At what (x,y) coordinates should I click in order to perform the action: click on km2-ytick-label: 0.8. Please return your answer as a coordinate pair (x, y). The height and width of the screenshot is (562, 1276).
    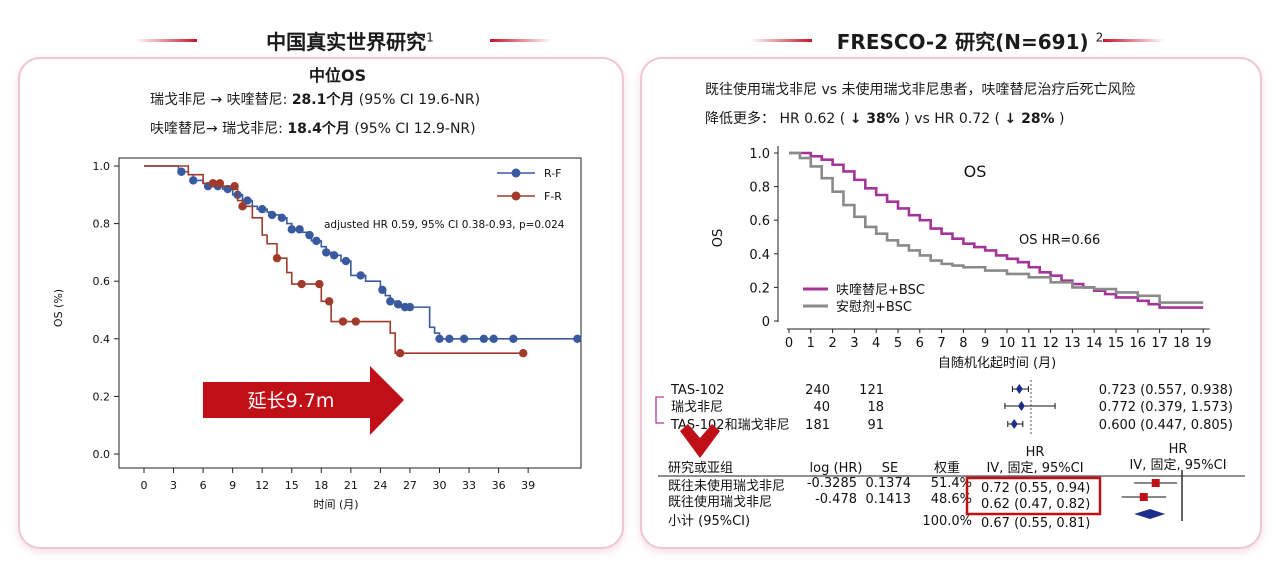
    Looking at the image, I should click on (759, 188).